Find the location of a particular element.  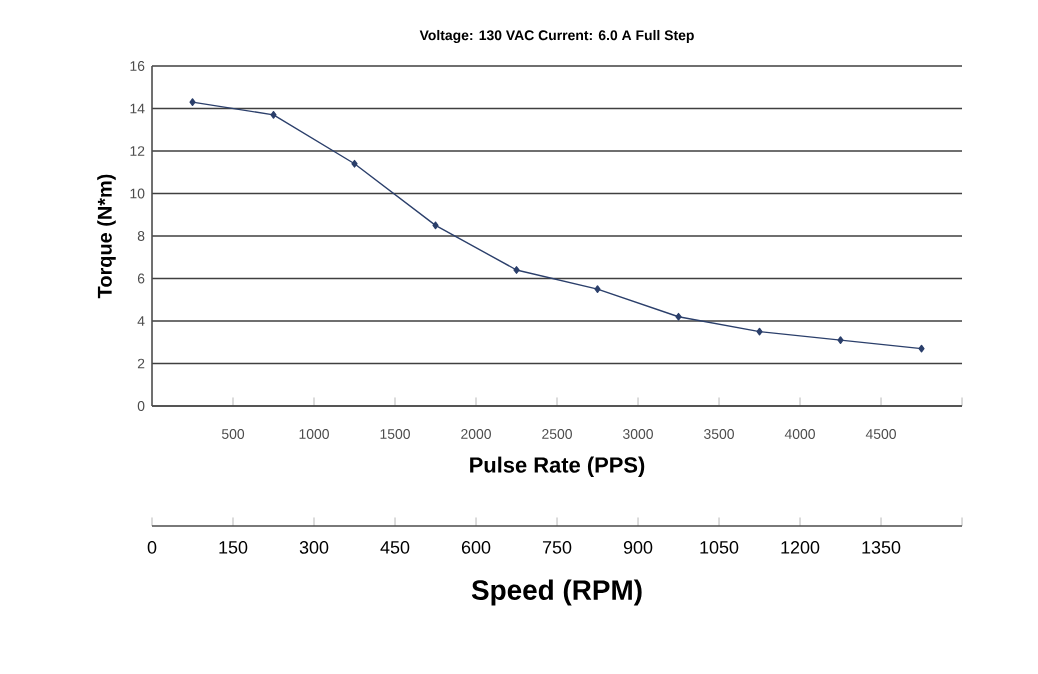

x2-tick-label: 1350 is located at coordinates (881, 547).